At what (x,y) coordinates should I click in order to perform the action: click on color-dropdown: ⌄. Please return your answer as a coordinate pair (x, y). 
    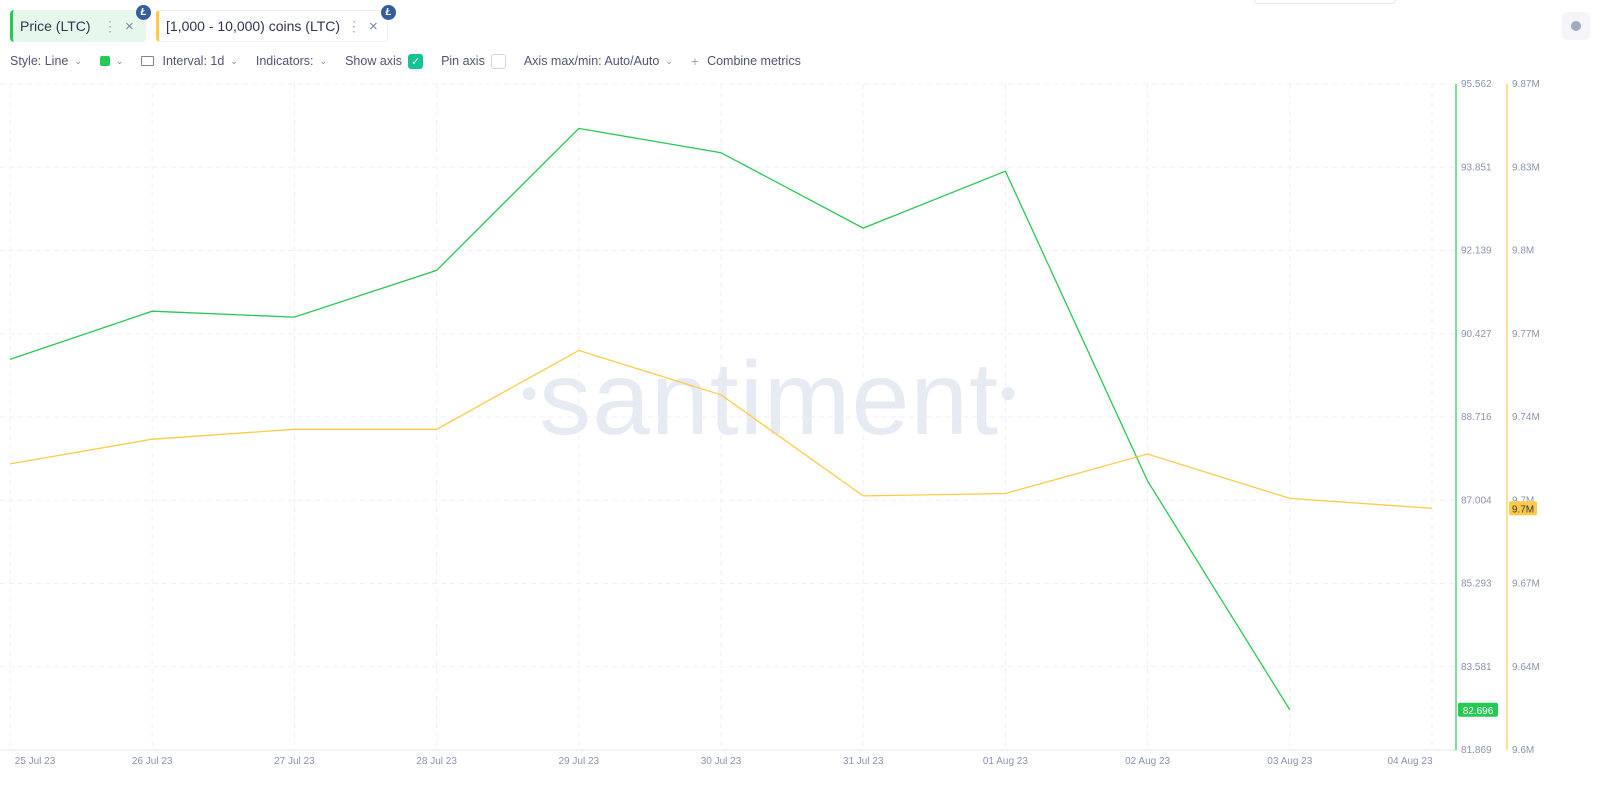
    Looking at the image, I should click on (111, 61).